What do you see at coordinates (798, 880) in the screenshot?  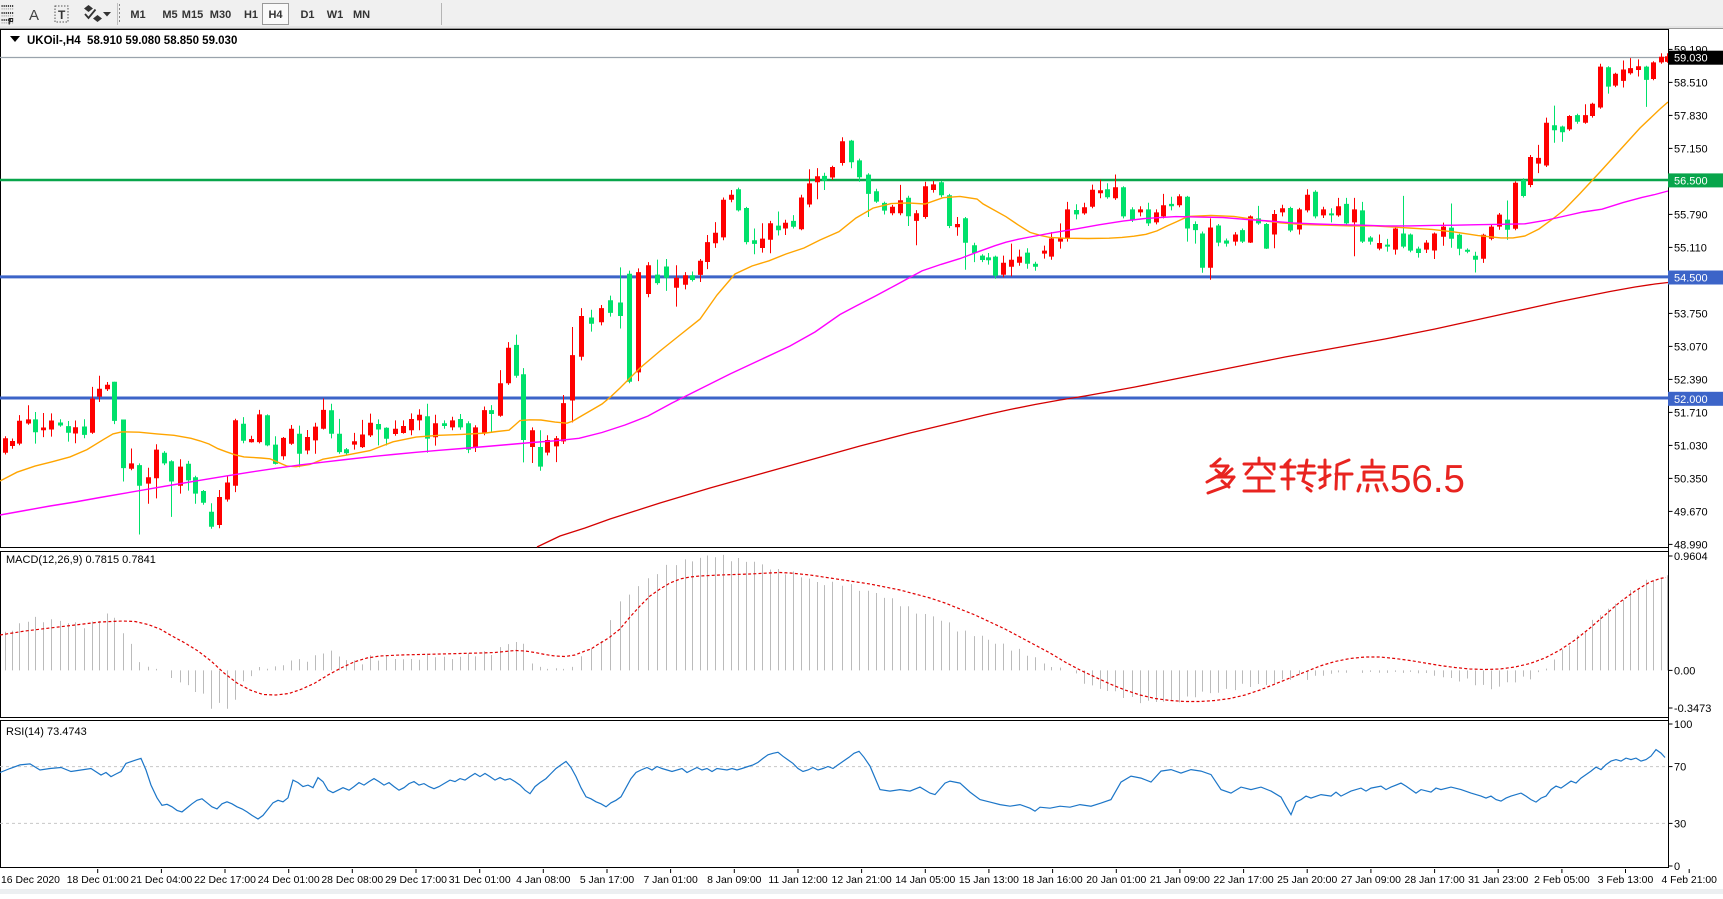 I see `svg-text: 11 Jan 12:00` at bounding box center [798, 880].